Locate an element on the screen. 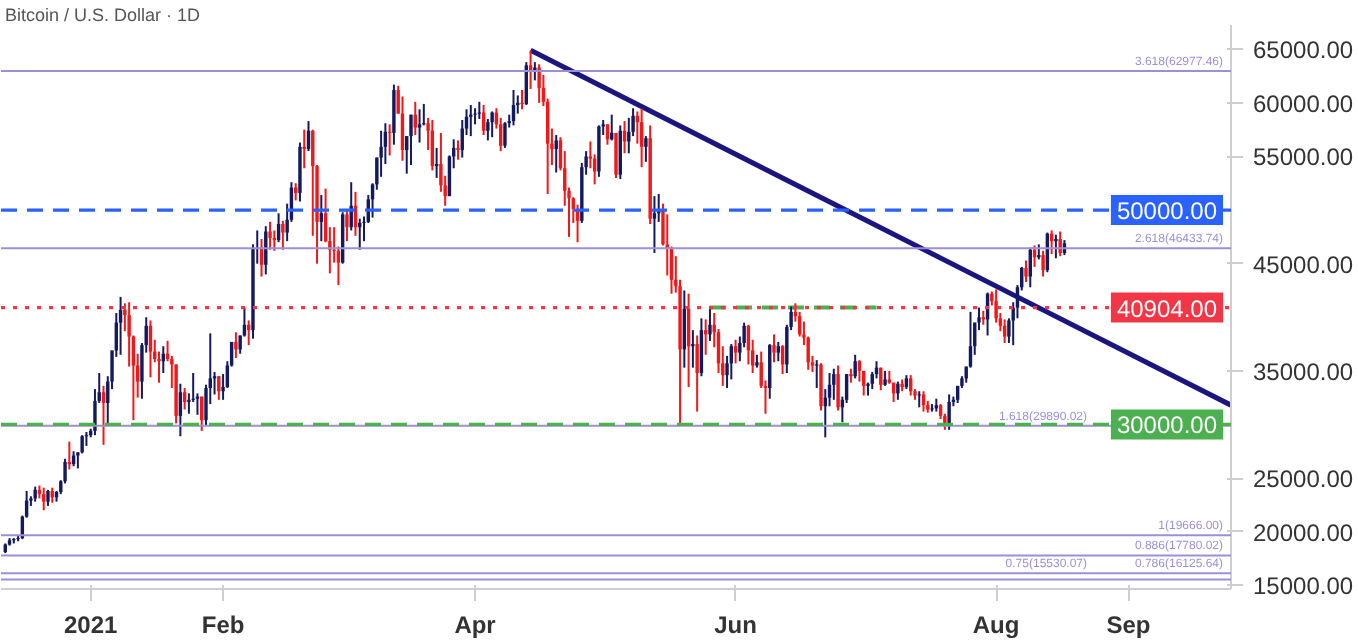 The width and height of the screenshot is (1358, 644). ref-line-label: 40904.00 is located at coordinates (1167, 308).